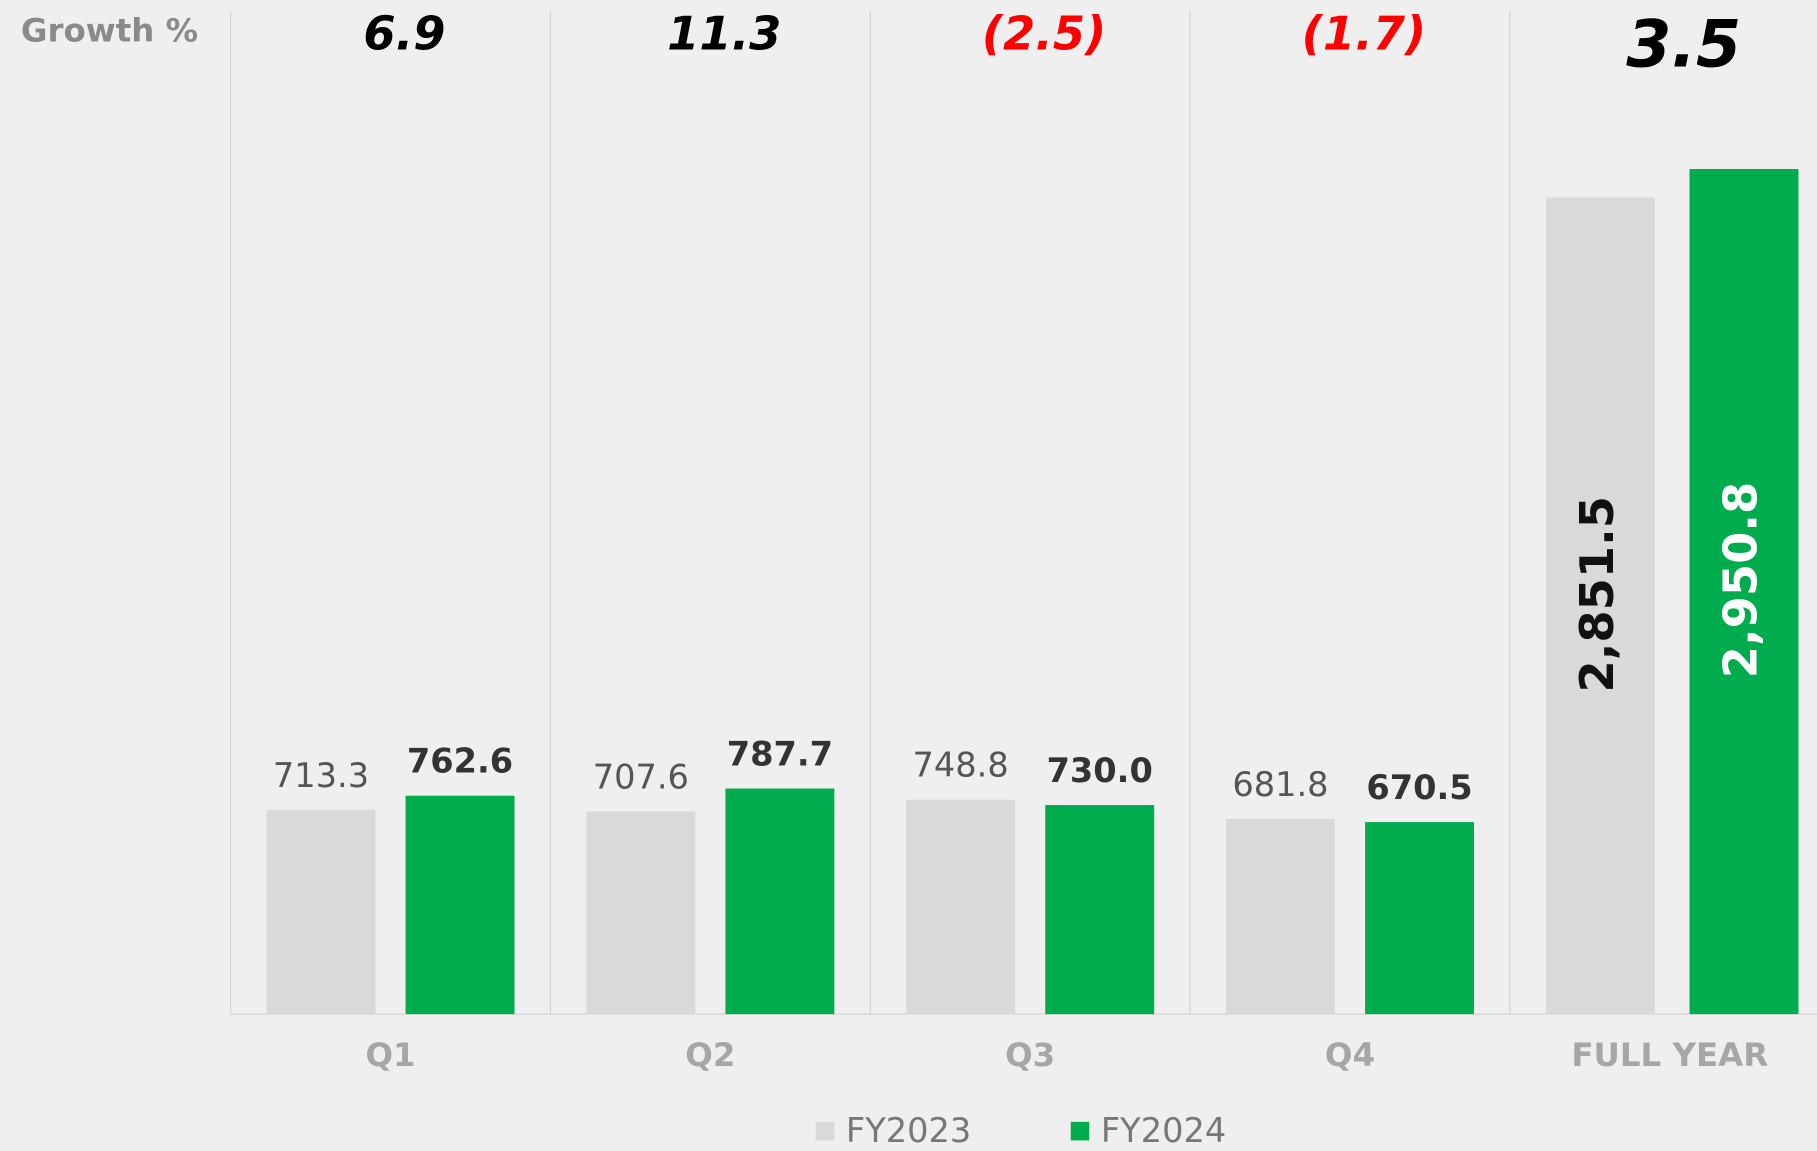 The height and width of the screenshot is (1151, 1817). I want to click on value-label: 681.8, so click(1280, 784).